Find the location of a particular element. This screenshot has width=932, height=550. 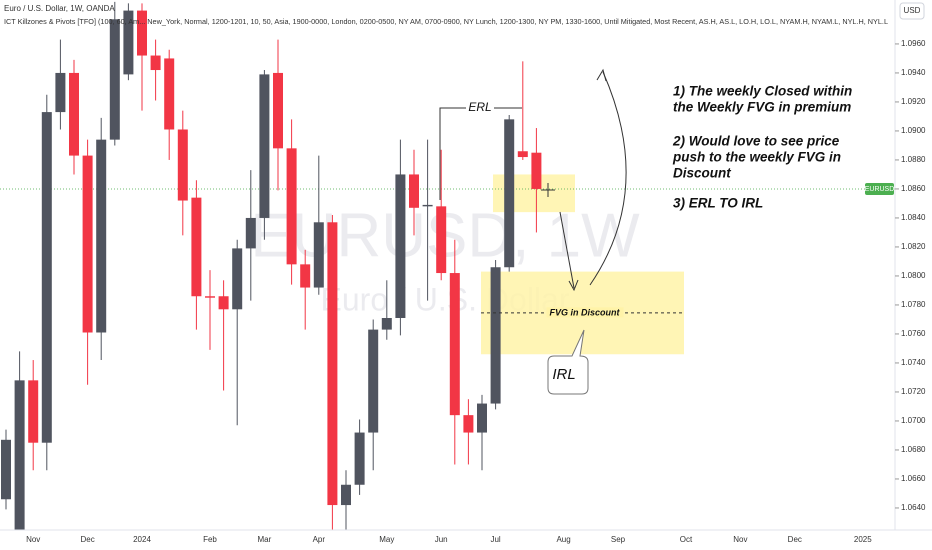

note: 2) Would love to see price is located at coordinates (756, 141).